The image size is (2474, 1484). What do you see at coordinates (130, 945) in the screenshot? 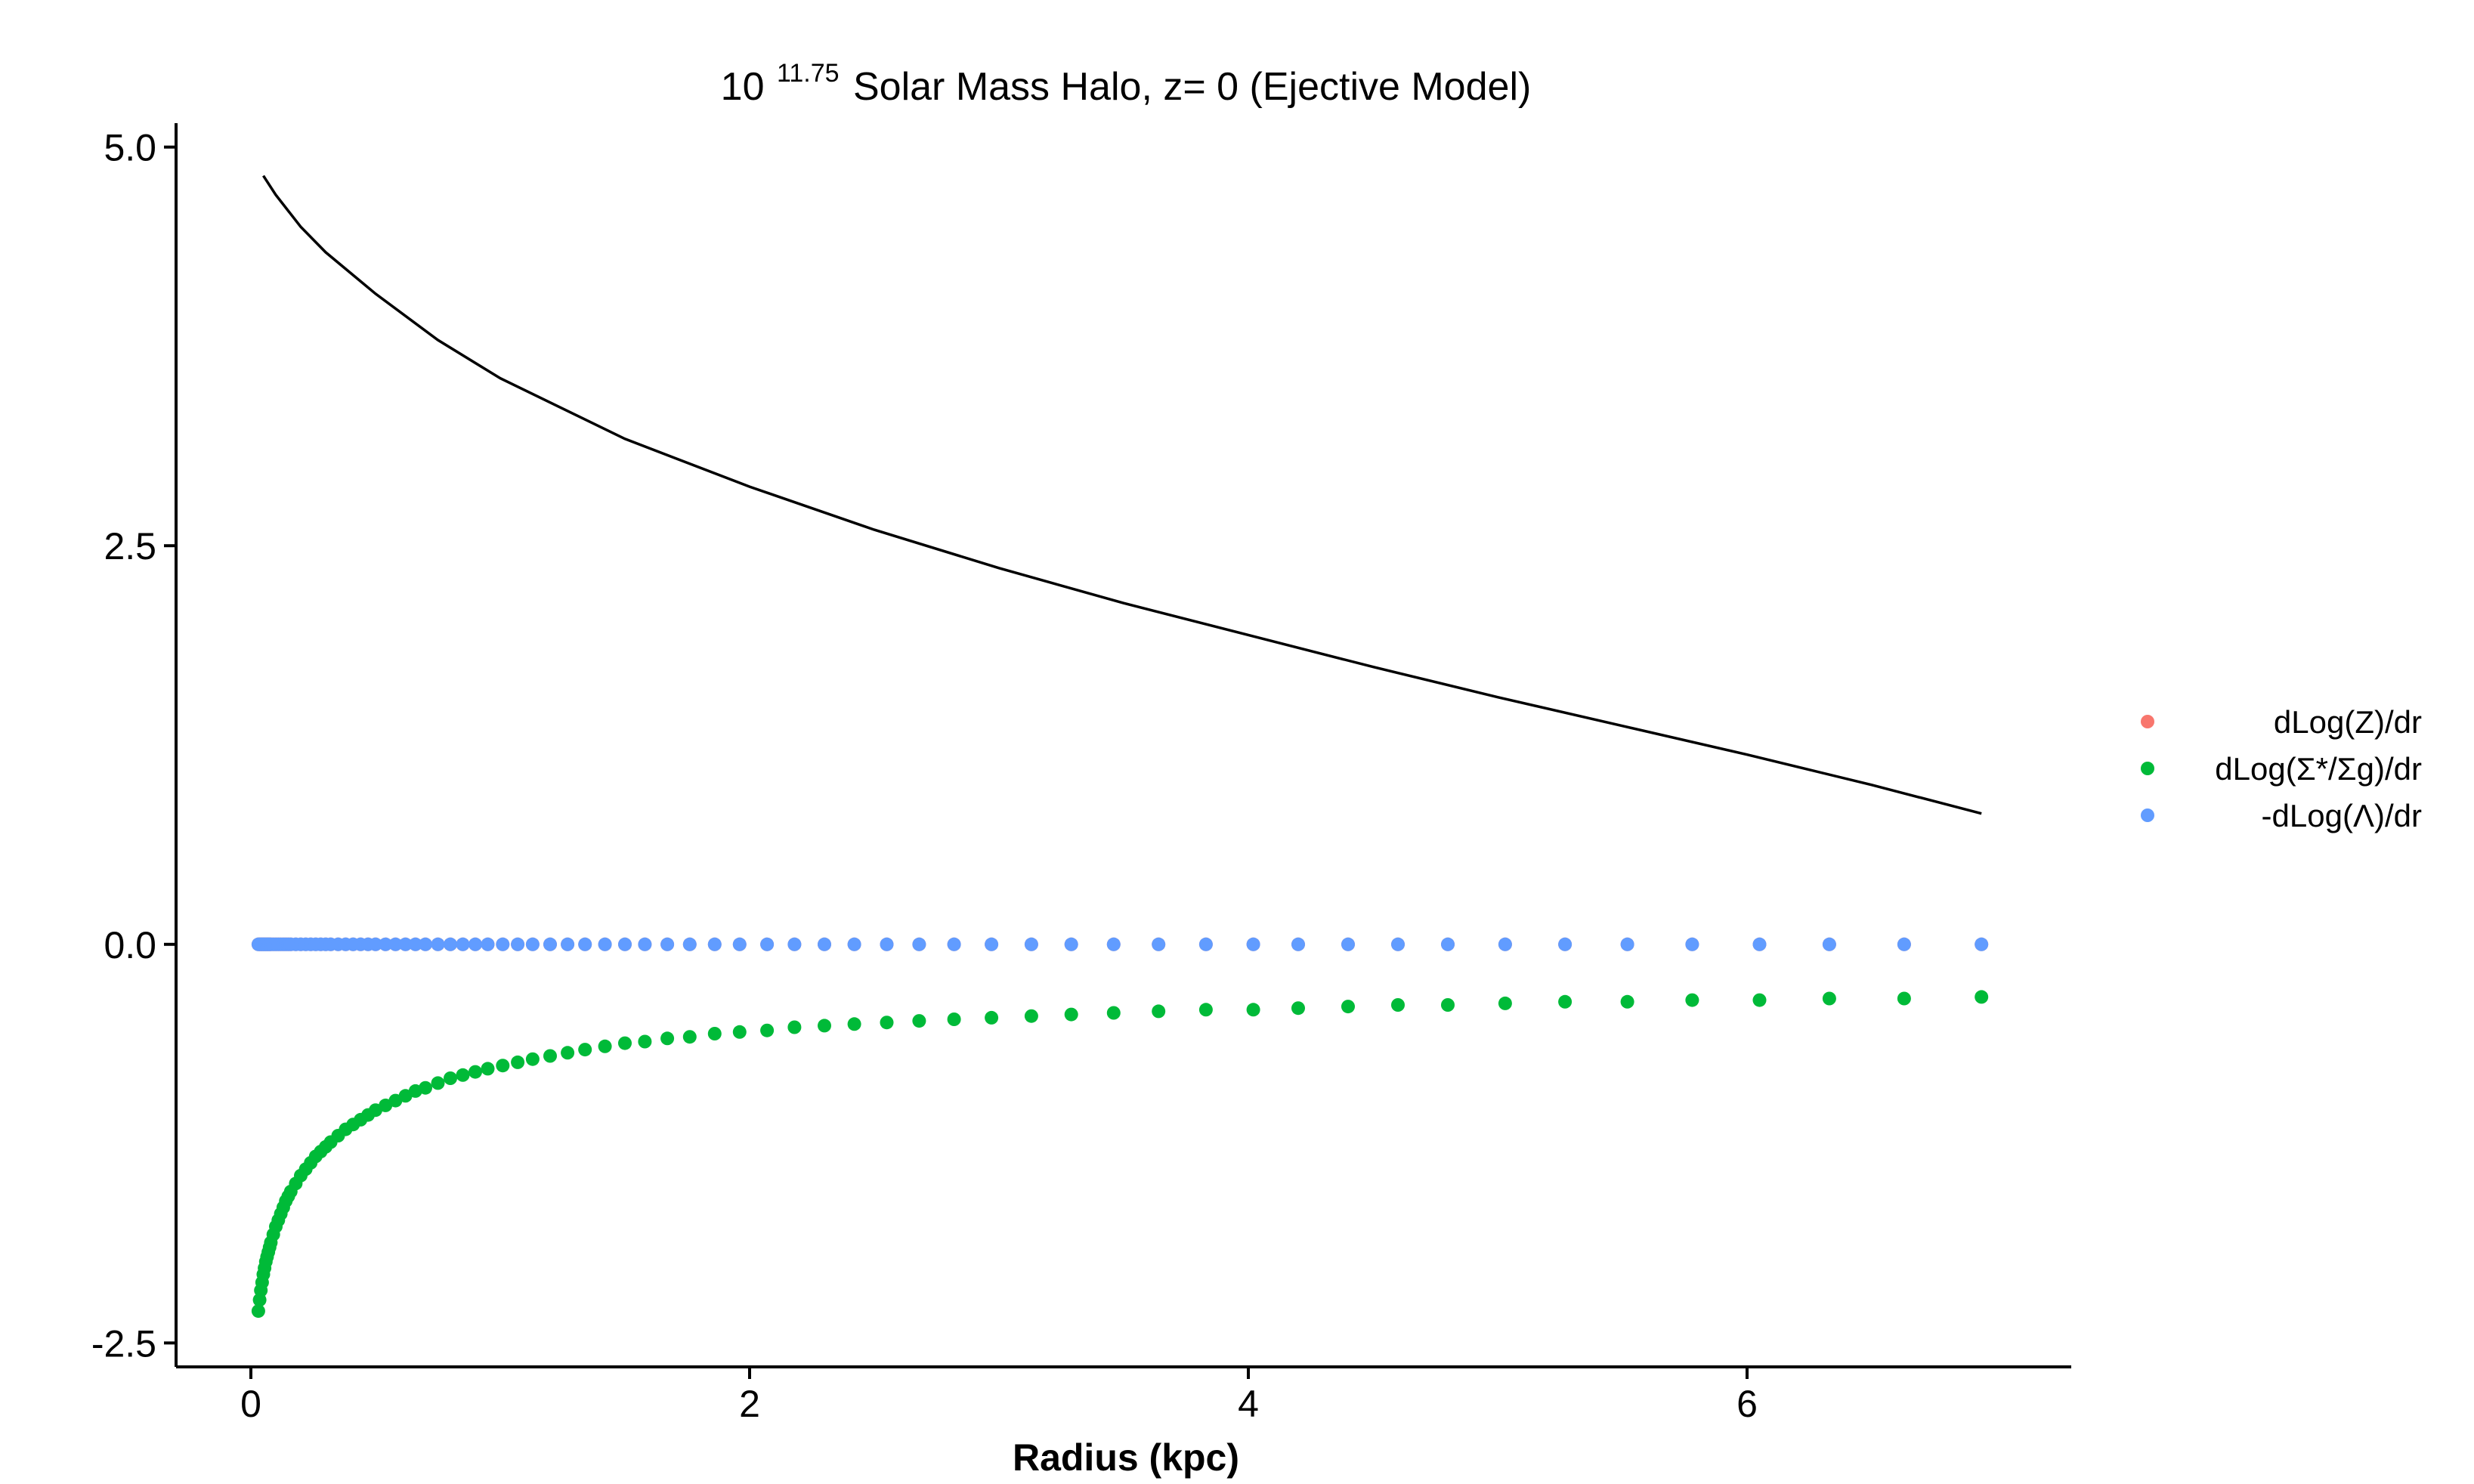
I see `y-tick-label: 0.0` at bounding box center [130, 945].